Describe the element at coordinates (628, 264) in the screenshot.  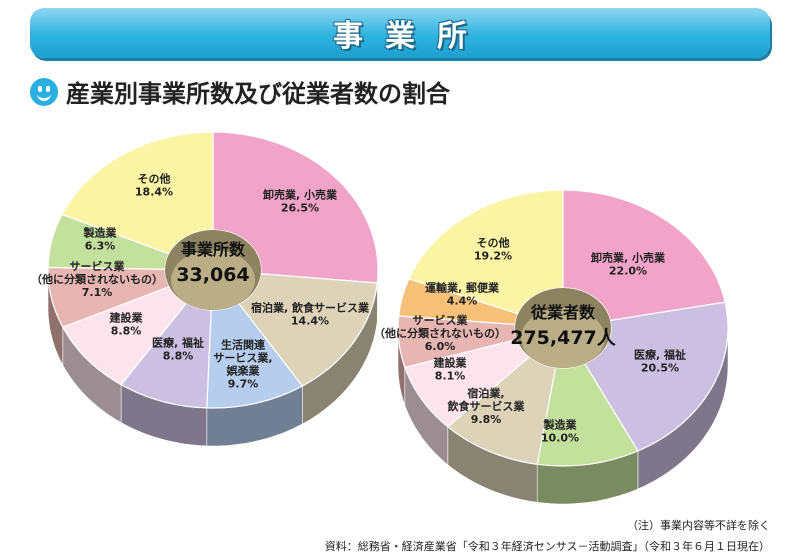
I see `slice-label-1: 卸売業, 小売業 22.0%` at that location.